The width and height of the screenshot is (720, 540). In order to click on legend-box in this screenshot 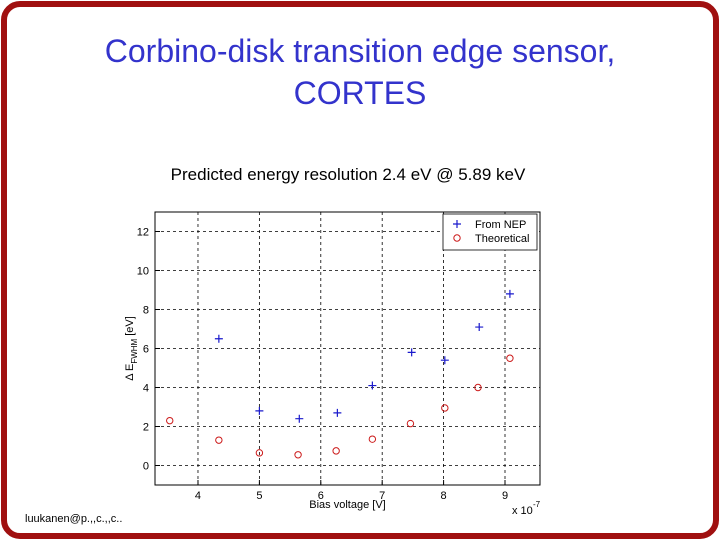, I will do `click(490, 232)`.